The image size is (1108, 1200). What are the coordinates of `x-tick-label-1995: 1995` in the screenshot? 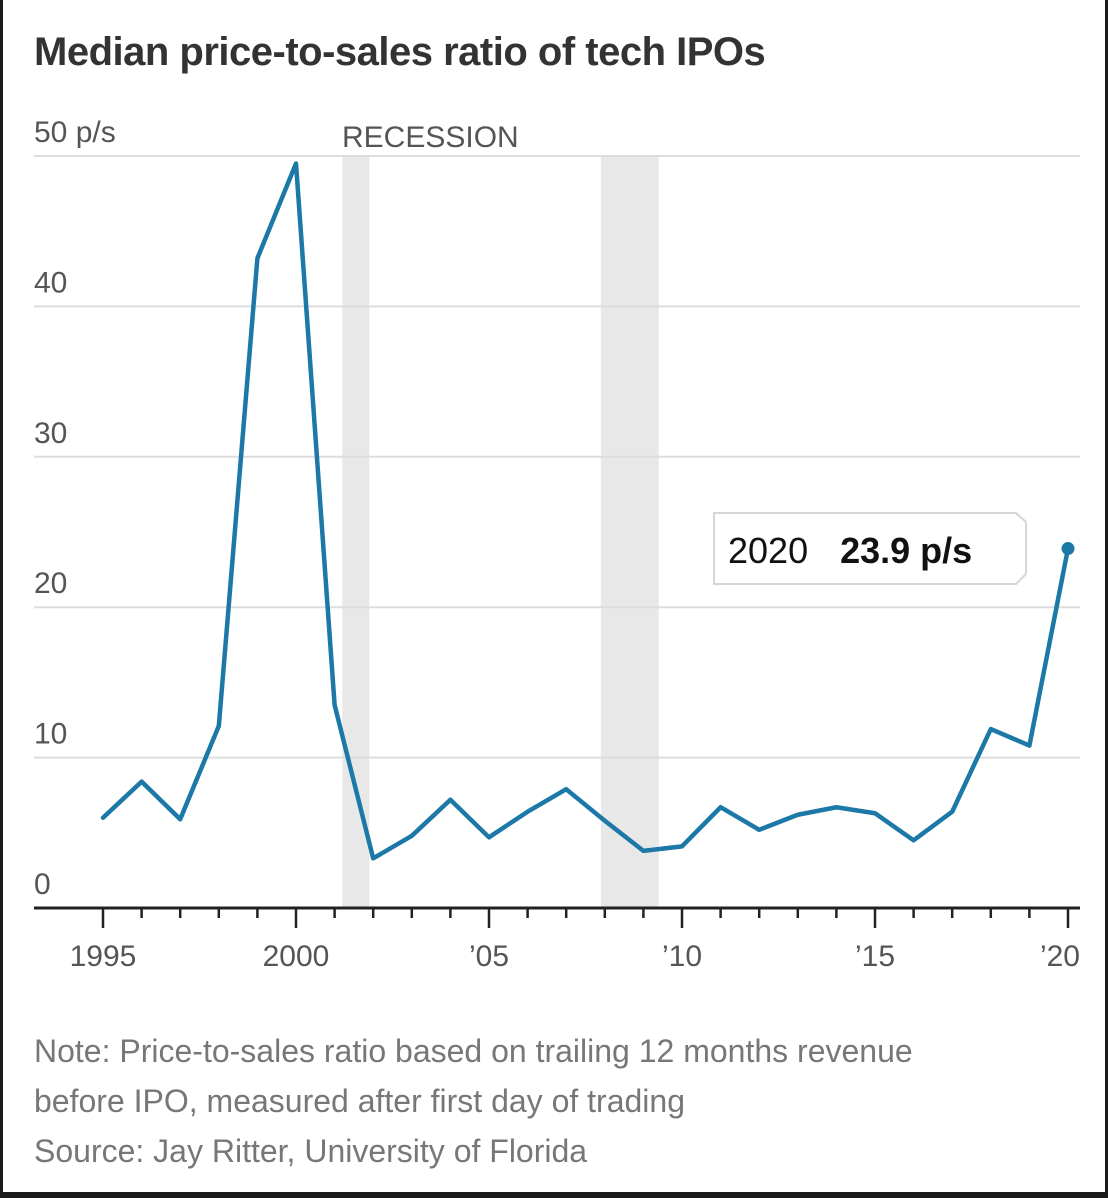 It's located at (103, 956).